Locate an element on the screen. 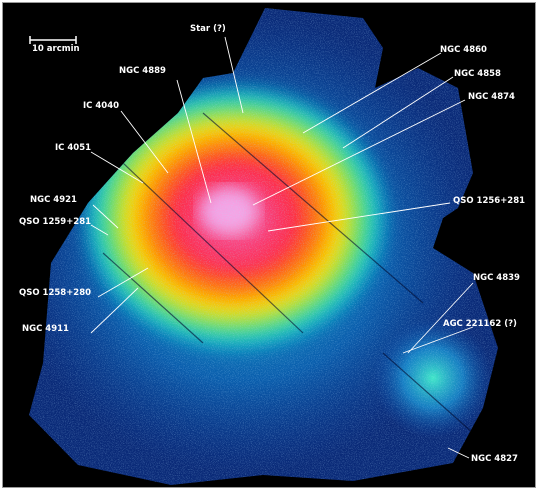  label-qso1258: QSO 1258+280 is located at coordinates (55, 293).